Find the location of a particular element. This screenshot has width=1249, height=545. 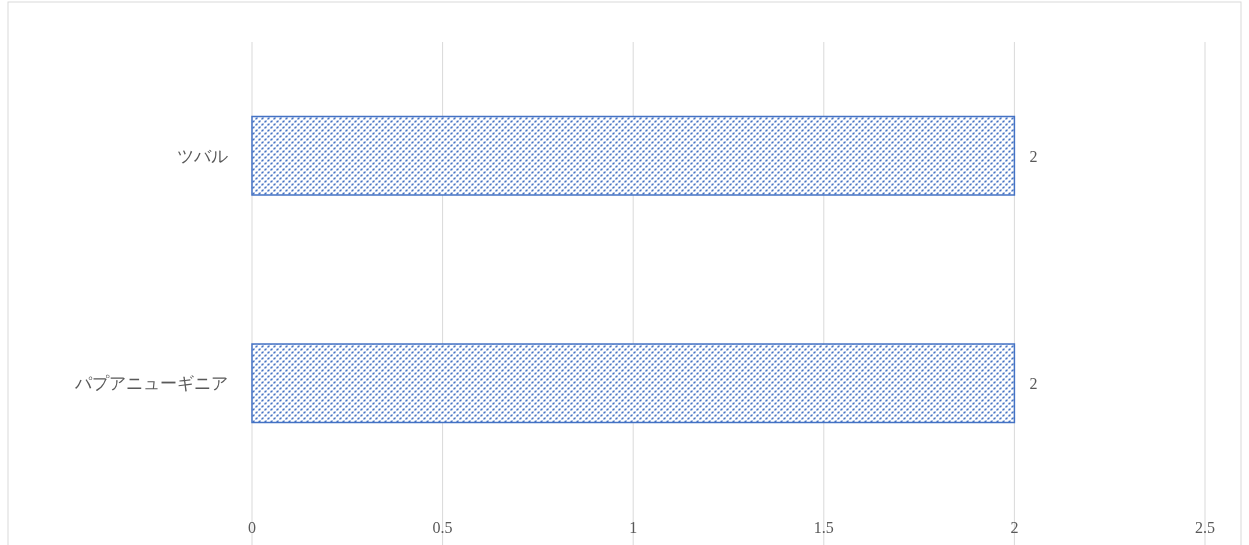

x-tick-label: 2 is located at coordinates (1014, 527).